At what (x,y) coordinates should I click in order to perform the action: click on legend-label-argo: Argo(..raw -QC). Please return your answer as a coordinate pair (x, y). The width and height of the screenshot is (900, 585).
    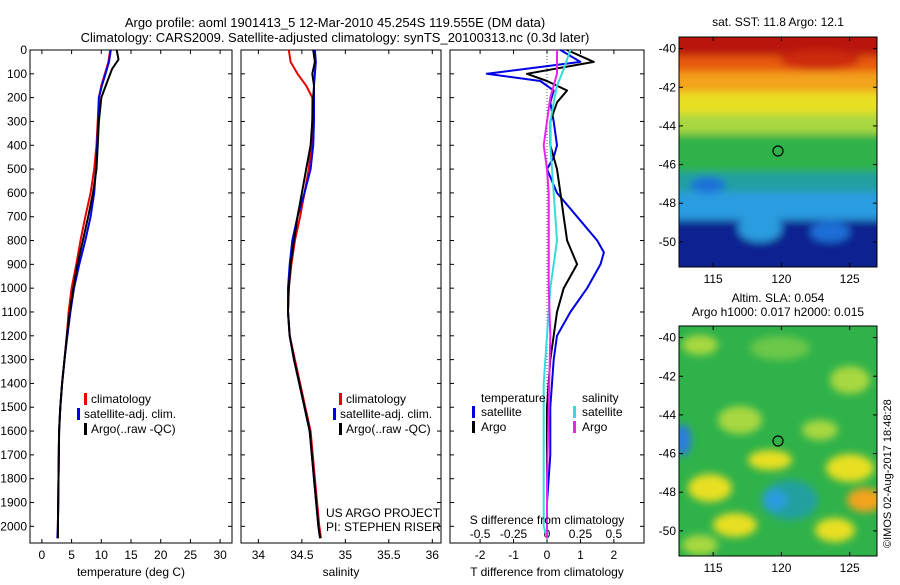
    Looking at the image, I should click on (133, 429).